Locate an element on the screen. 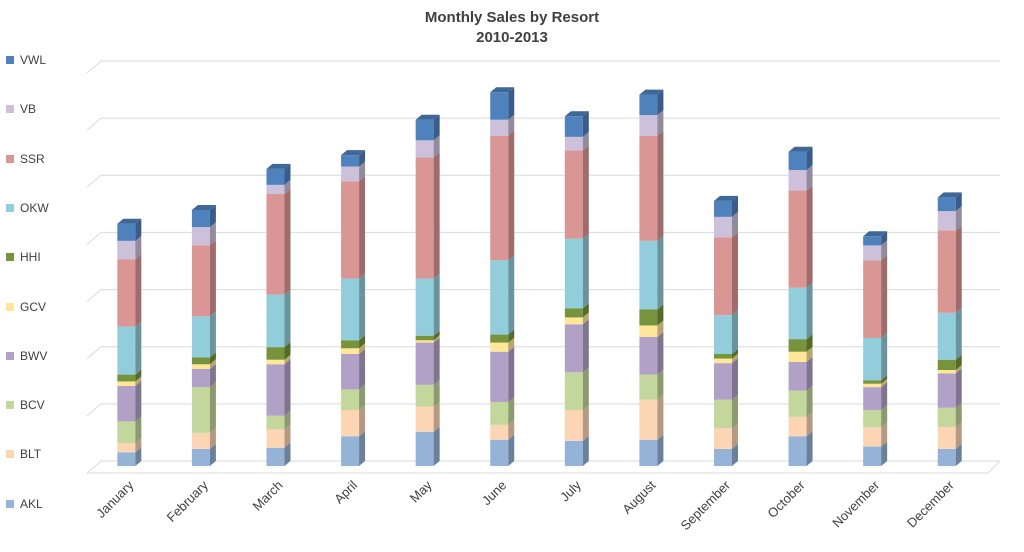 This screenshot has width=1024, height=552. x-tick-label: February is located at coordinates (188, 501).